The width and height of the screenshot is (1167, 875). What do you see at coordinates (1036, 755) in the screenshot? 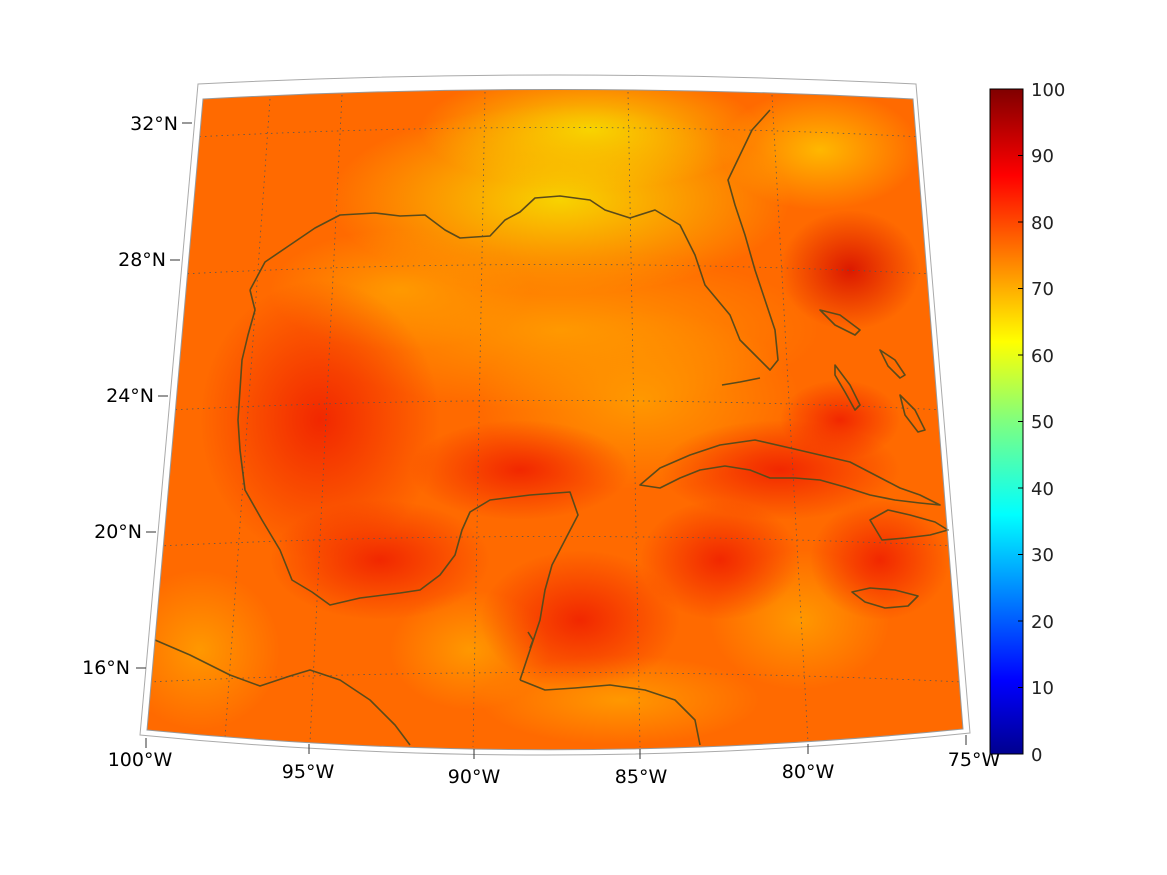
I see `colorbar-label-0: 0` at bounding box center [1036, 755].